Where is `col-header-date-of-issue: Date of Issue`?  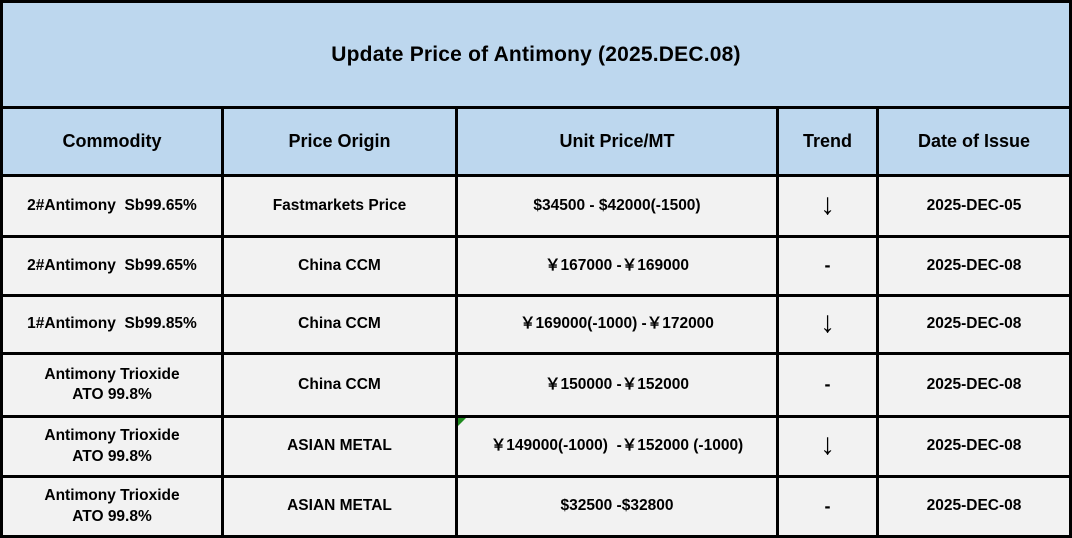 col-header-date-of-issue: Date of Issue is located at coordinates (974, 141).